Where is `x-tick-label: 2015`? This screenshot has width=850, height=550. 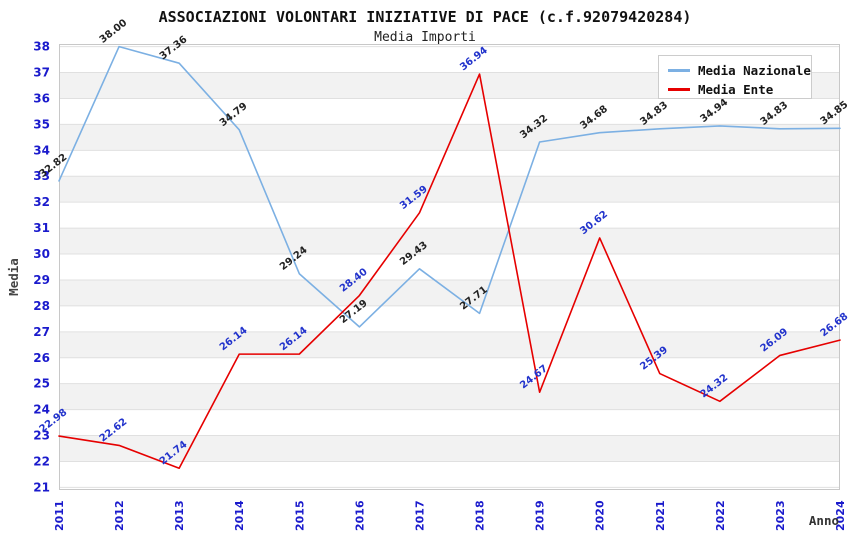
x-tick-label: 2015 is located at coordinates (299, 515).